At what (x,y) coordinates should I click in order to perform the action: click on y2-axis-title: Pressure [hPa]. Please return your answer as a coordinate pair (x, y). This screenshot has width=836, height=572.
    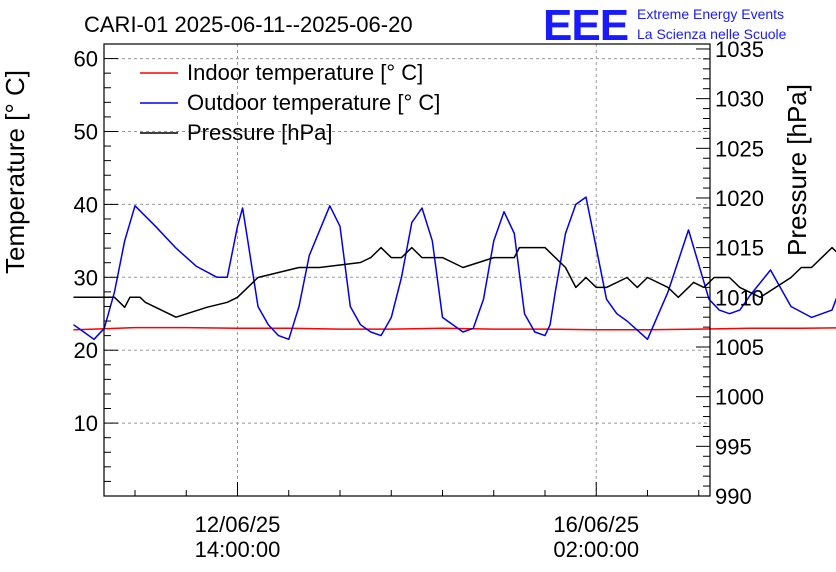
    Looking at the image, I should click on (797, 170).